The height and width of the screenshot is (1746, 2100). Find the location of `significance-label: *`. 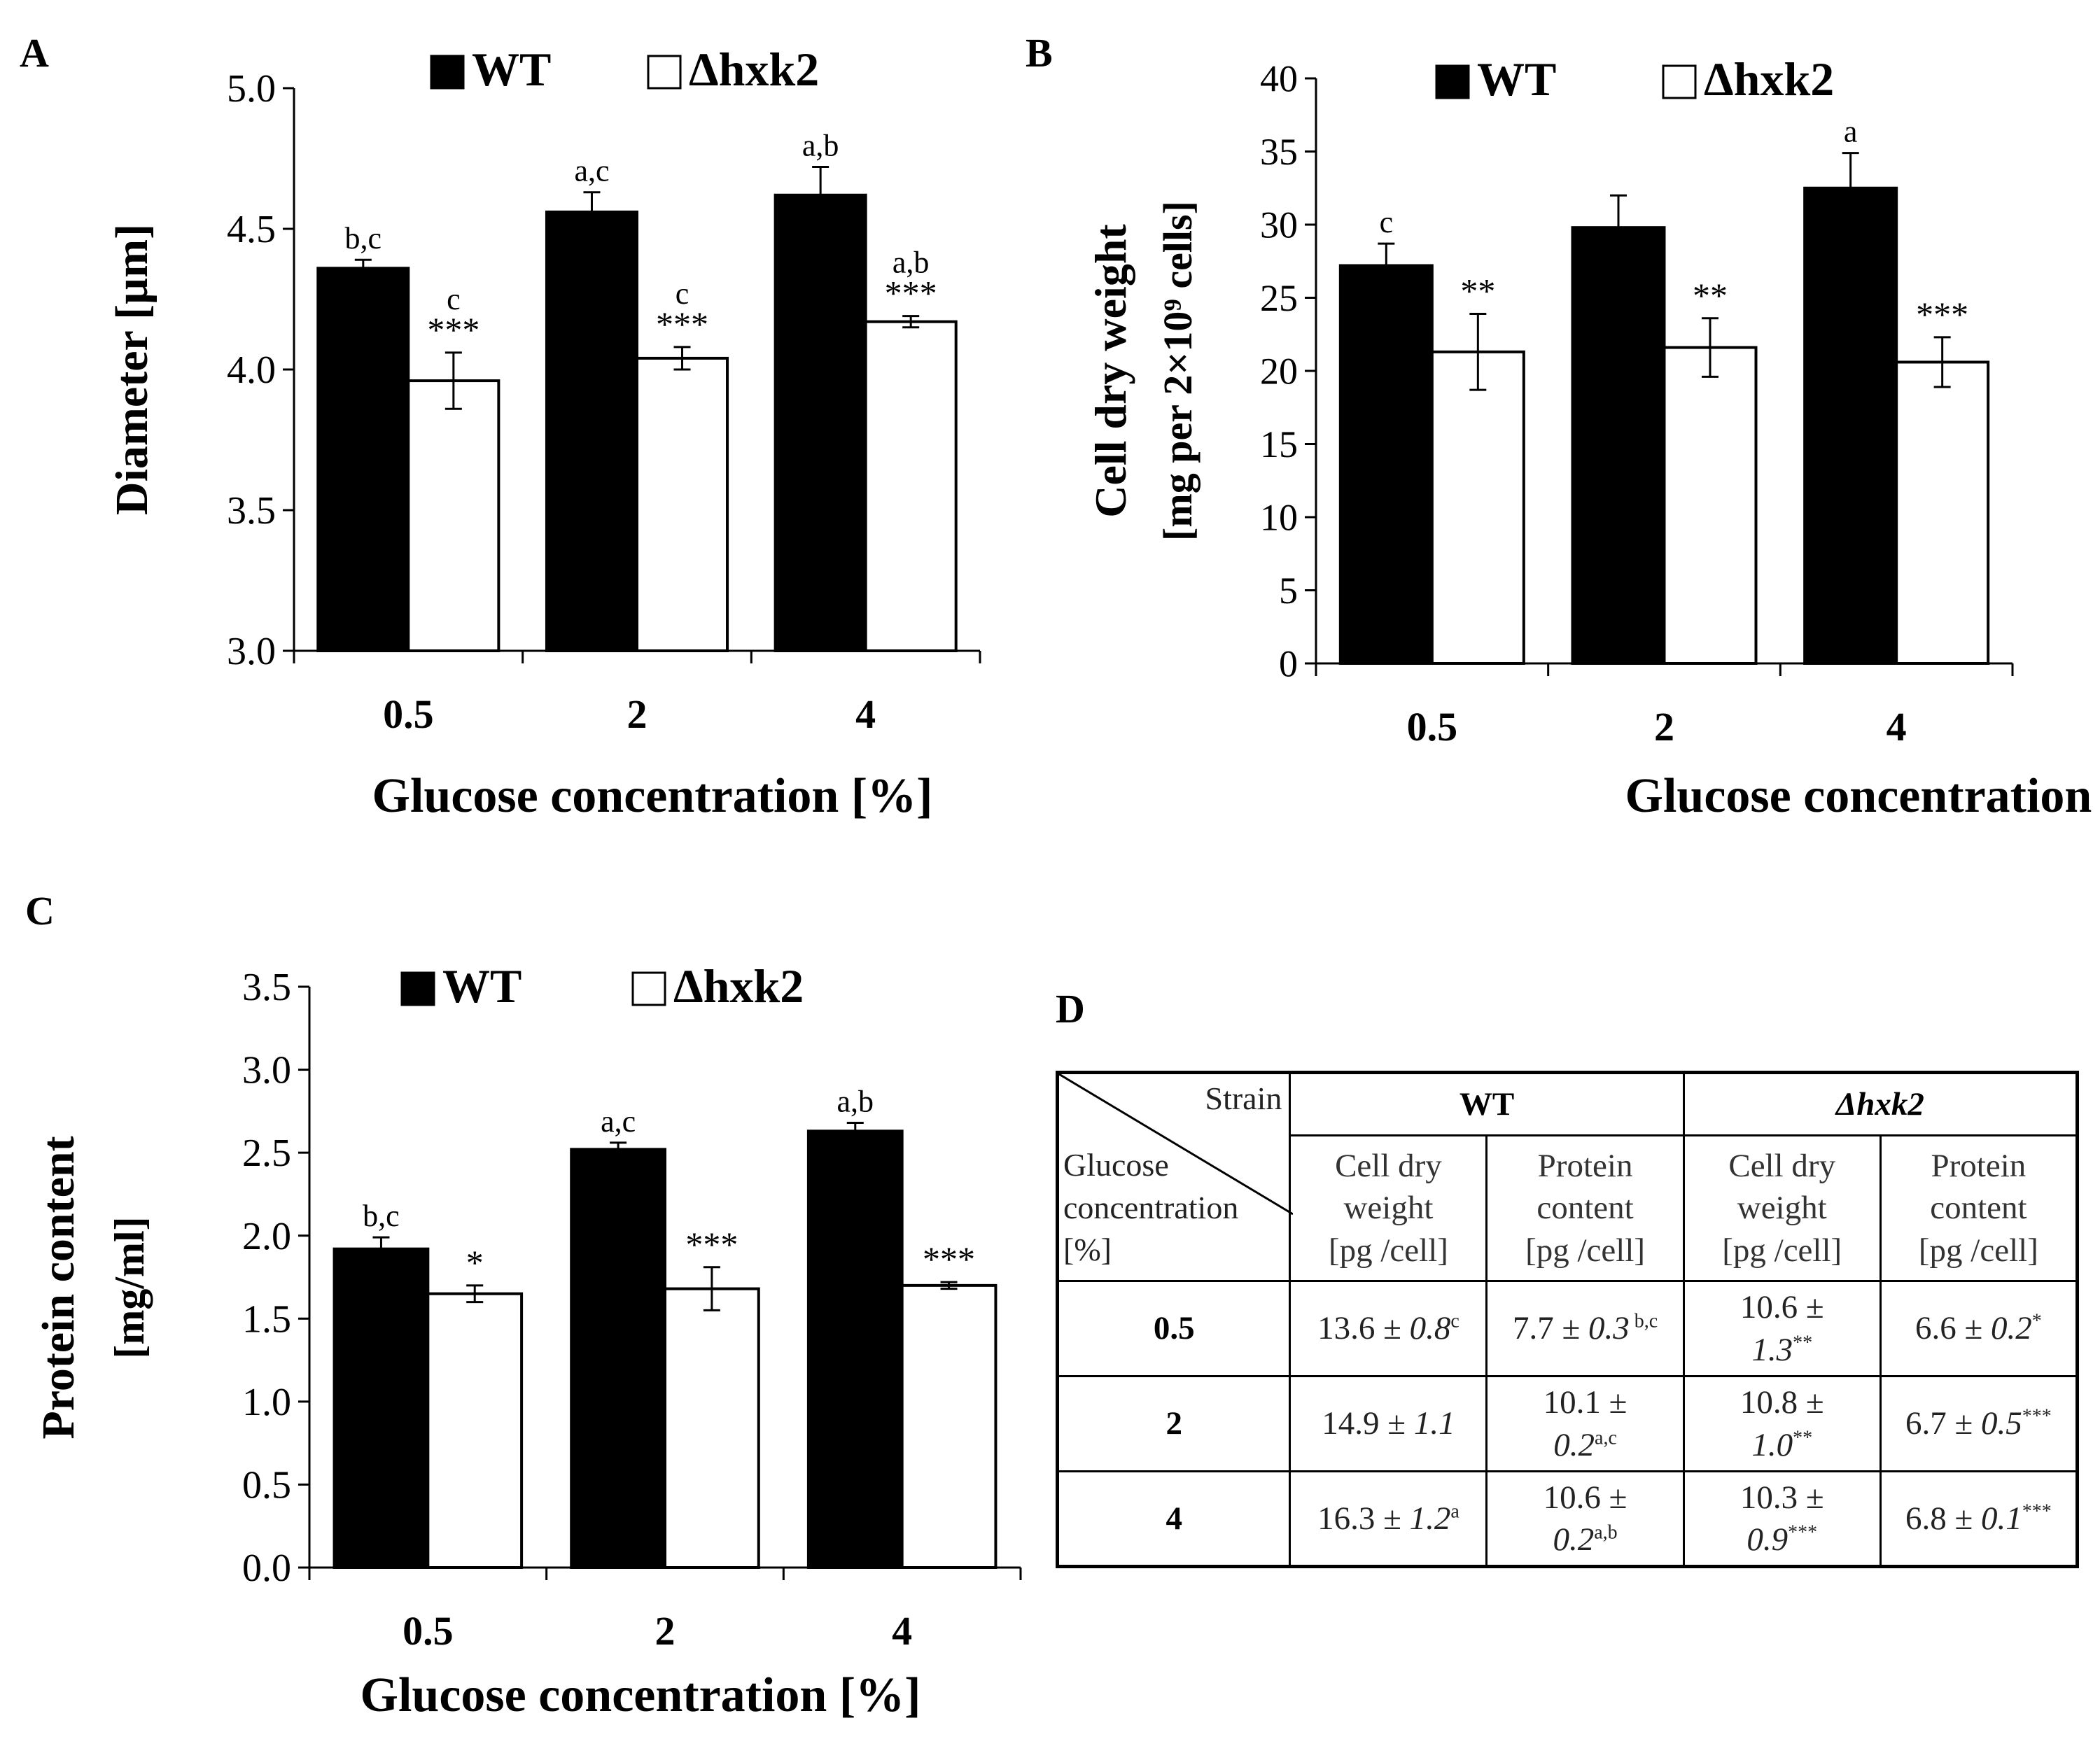

significance-label: * is located at coordinates (475, 1263).